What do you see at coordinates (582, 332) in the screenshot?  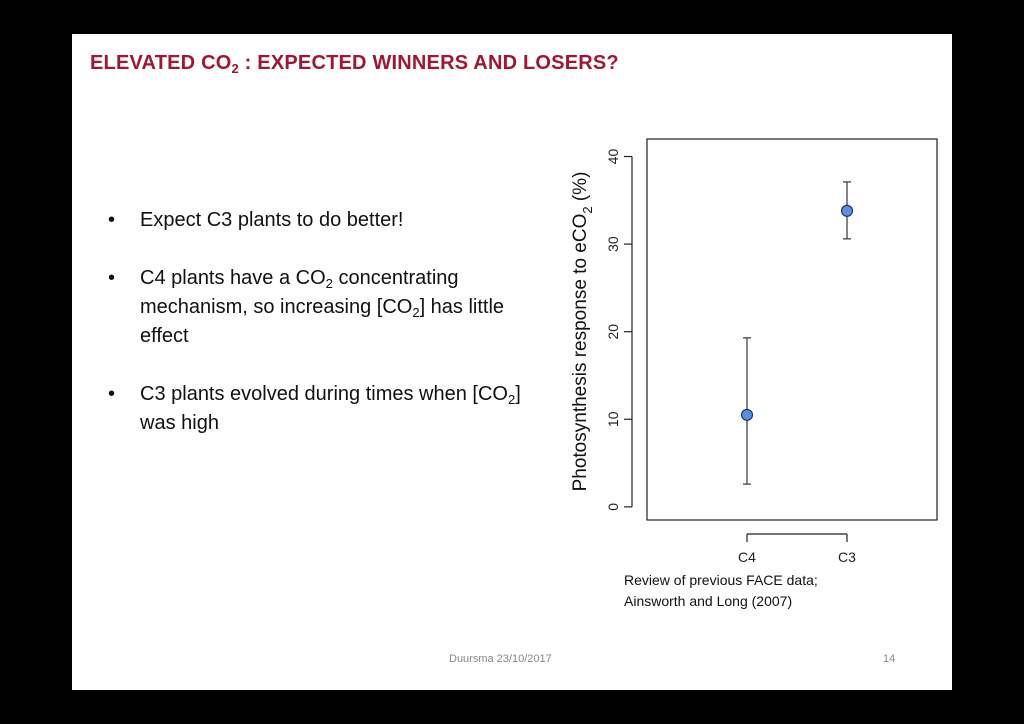 I see `y-axis-label: Photosynthesis response to eCO2 (%)` at bounding box center [582, 332].